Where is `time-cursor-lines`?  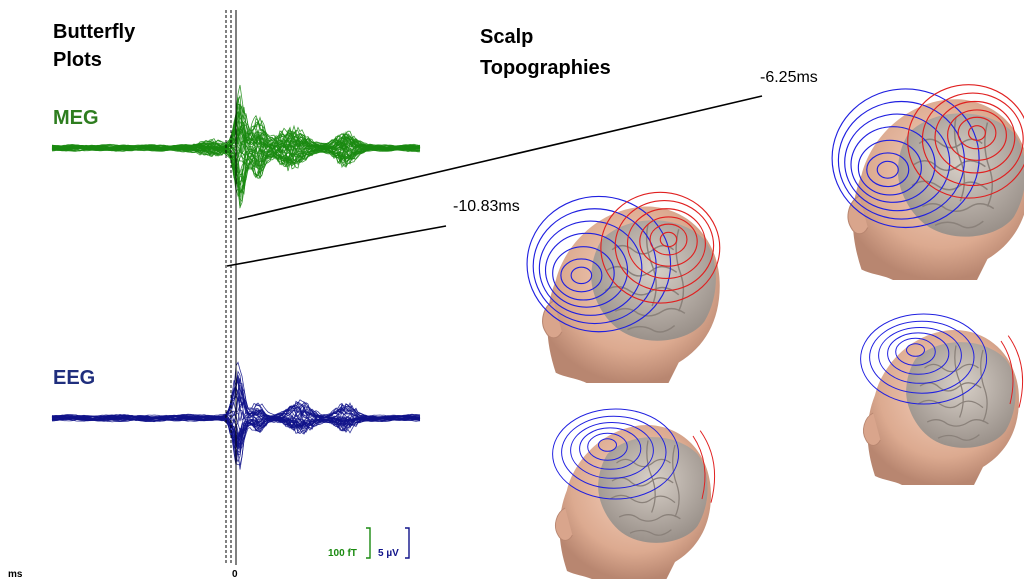 time-cursor-lines is located at coordinates (231, 287).